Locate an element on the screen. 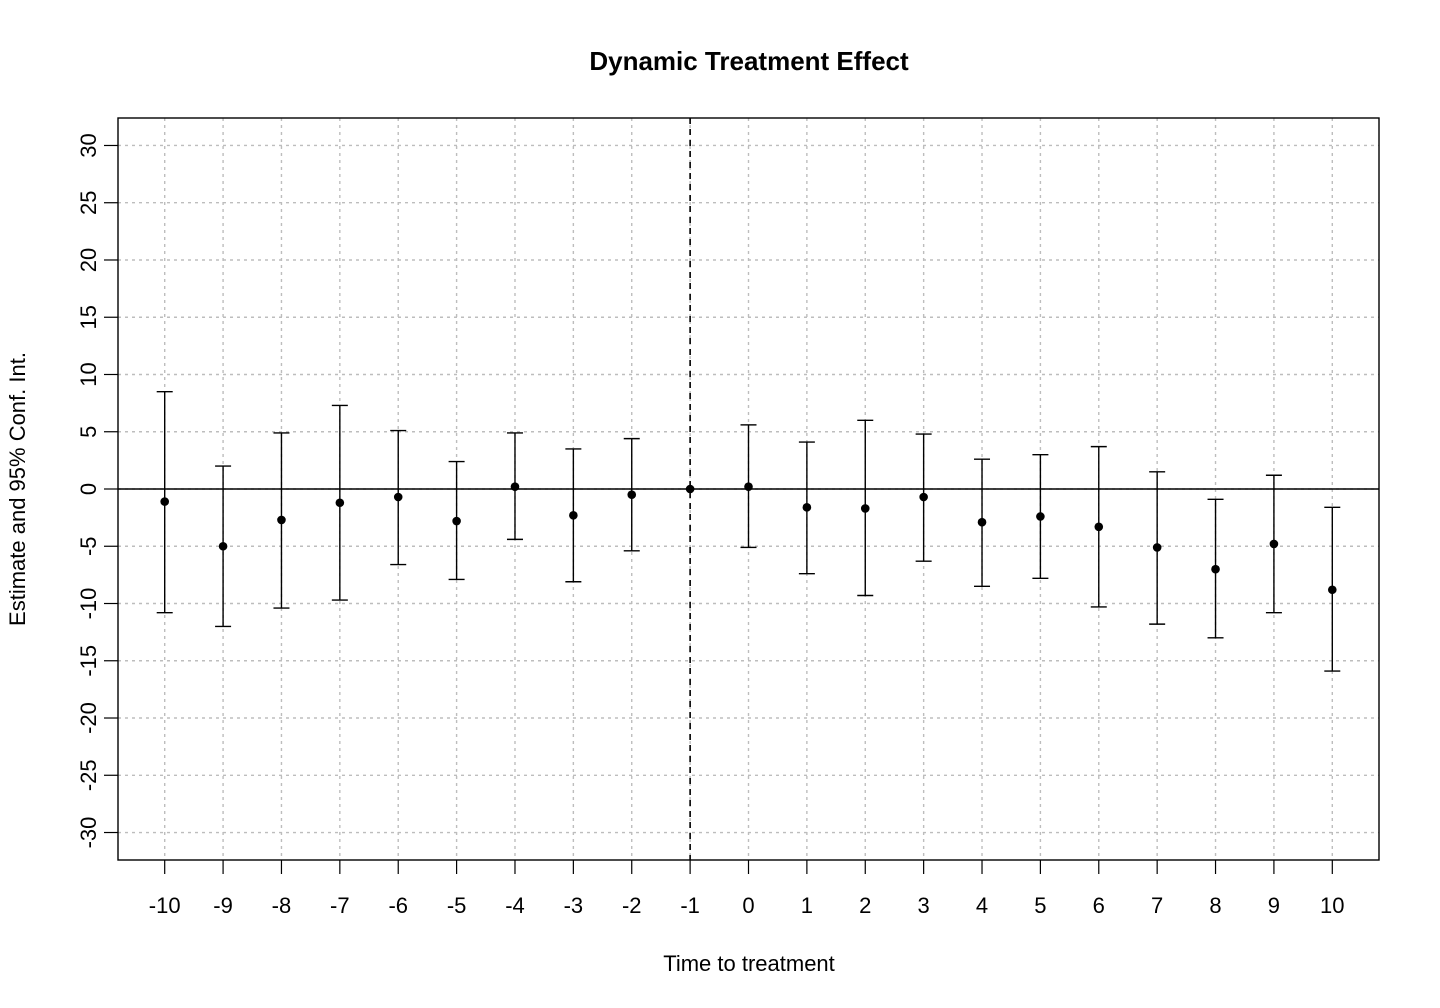 This screenshot has width=1440, height=1008. x-tick-label: 7 is located at coordinates (1157, 905).